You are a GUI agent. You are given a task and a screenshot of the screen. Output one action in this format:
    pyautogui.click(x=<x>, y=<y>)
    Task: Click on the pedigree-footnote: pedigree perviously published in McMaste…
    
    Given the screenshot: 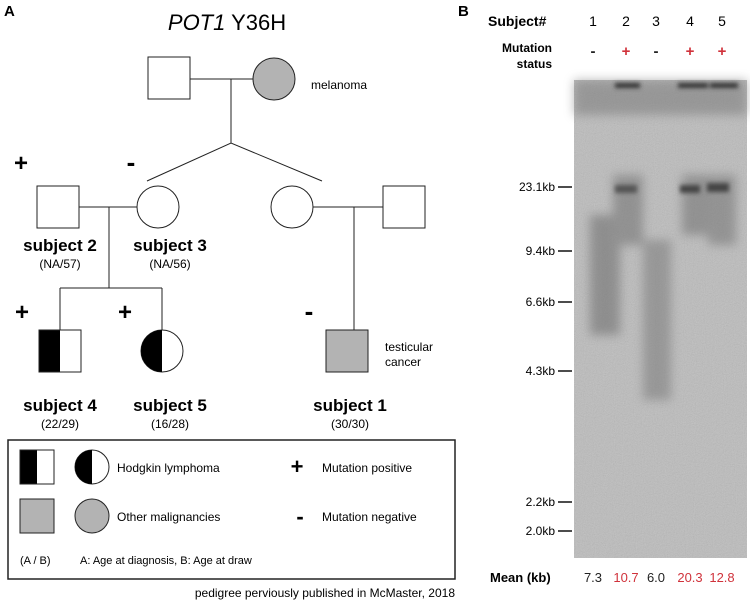 What is the action you would take?
    pyautogui.click(x=325, y=593)
    